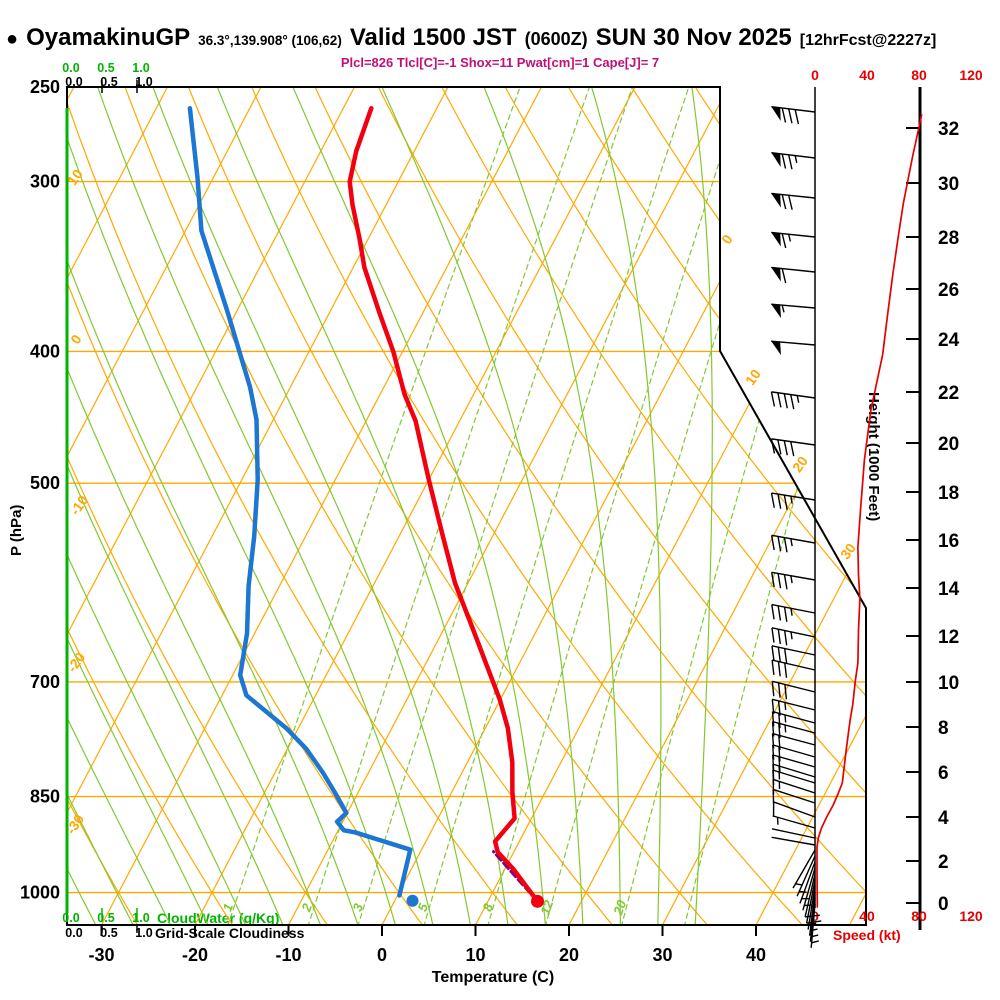 This screenshot has height=1000, width=1000. What do you see at coordinates (73, 82) in the screenshot?
I see `cloudiness-scale-top: 0.0` at bounding box center [73, 82].